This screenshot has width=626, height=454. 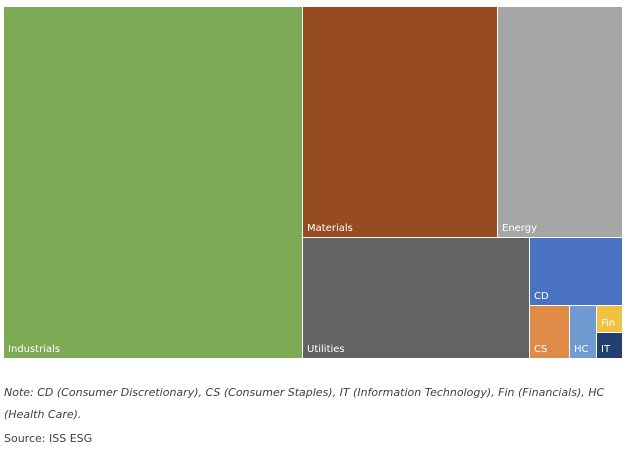 I want to click on treemap-label-utilities: Utilities, so click(x=326, y=349).